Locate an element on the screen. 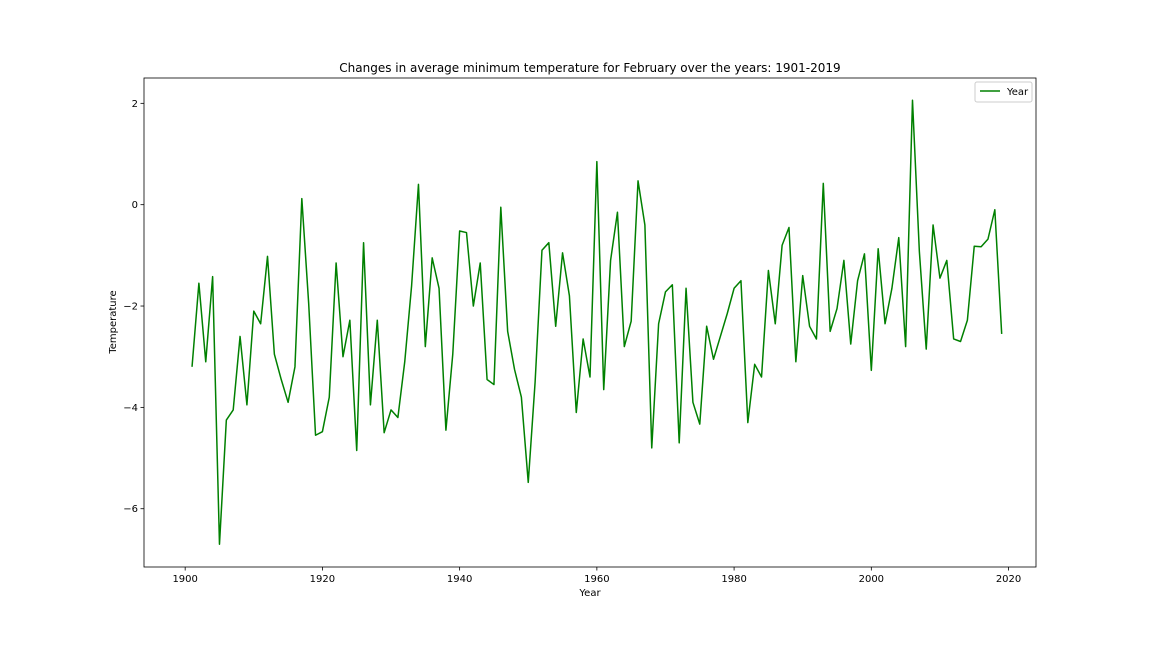  y-axis: −6 −4 −2 0 2 is located at coordinates (133, 307).